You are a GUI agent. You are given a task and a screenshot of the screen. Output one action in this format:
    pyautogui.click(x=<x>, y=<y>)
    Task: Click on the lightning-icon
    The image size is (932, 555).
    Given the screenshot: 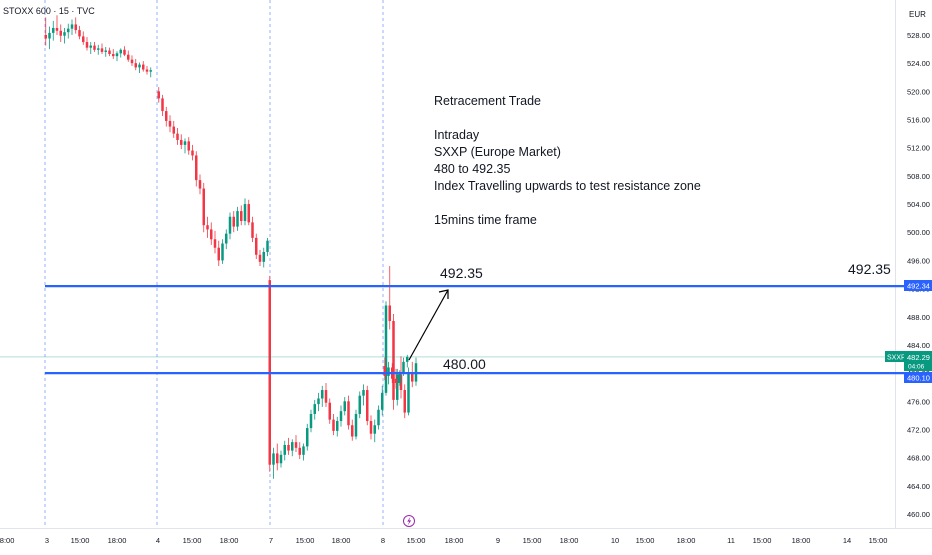 What is the action you would take?
    pyautogui.click(x=409, y=521)
    